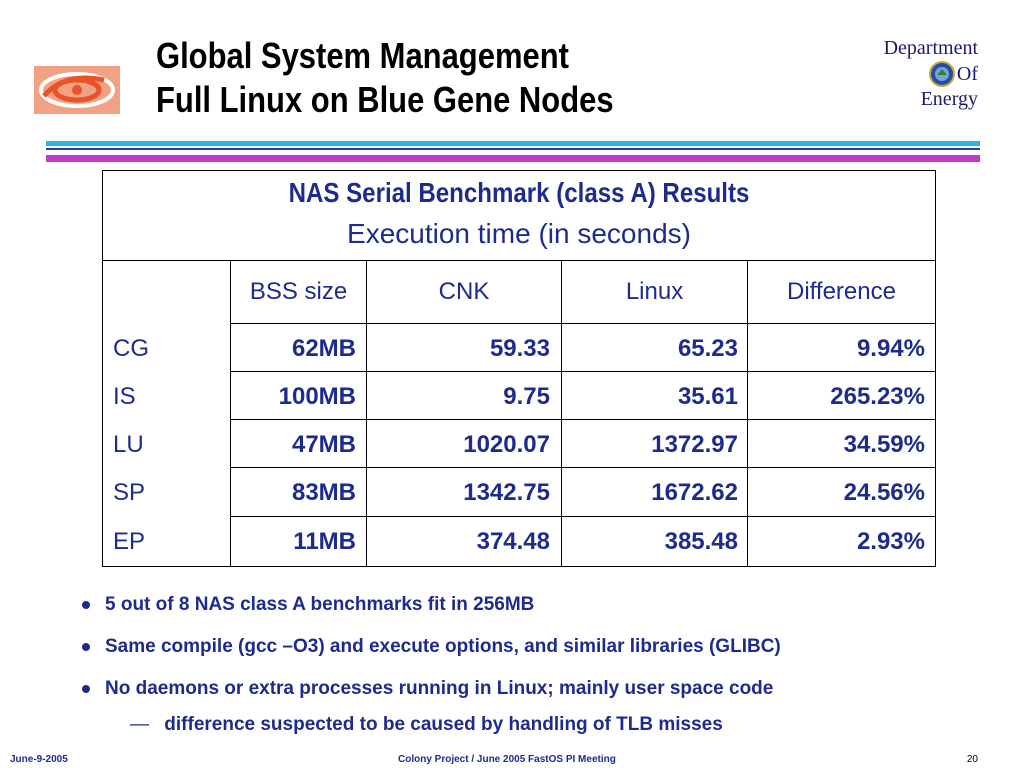 This screenshot has width=1024, height=768. Describe the element at coordinates (923, 74) in the screenshot. I see `doe-mark: Department Of Energy` at that location.